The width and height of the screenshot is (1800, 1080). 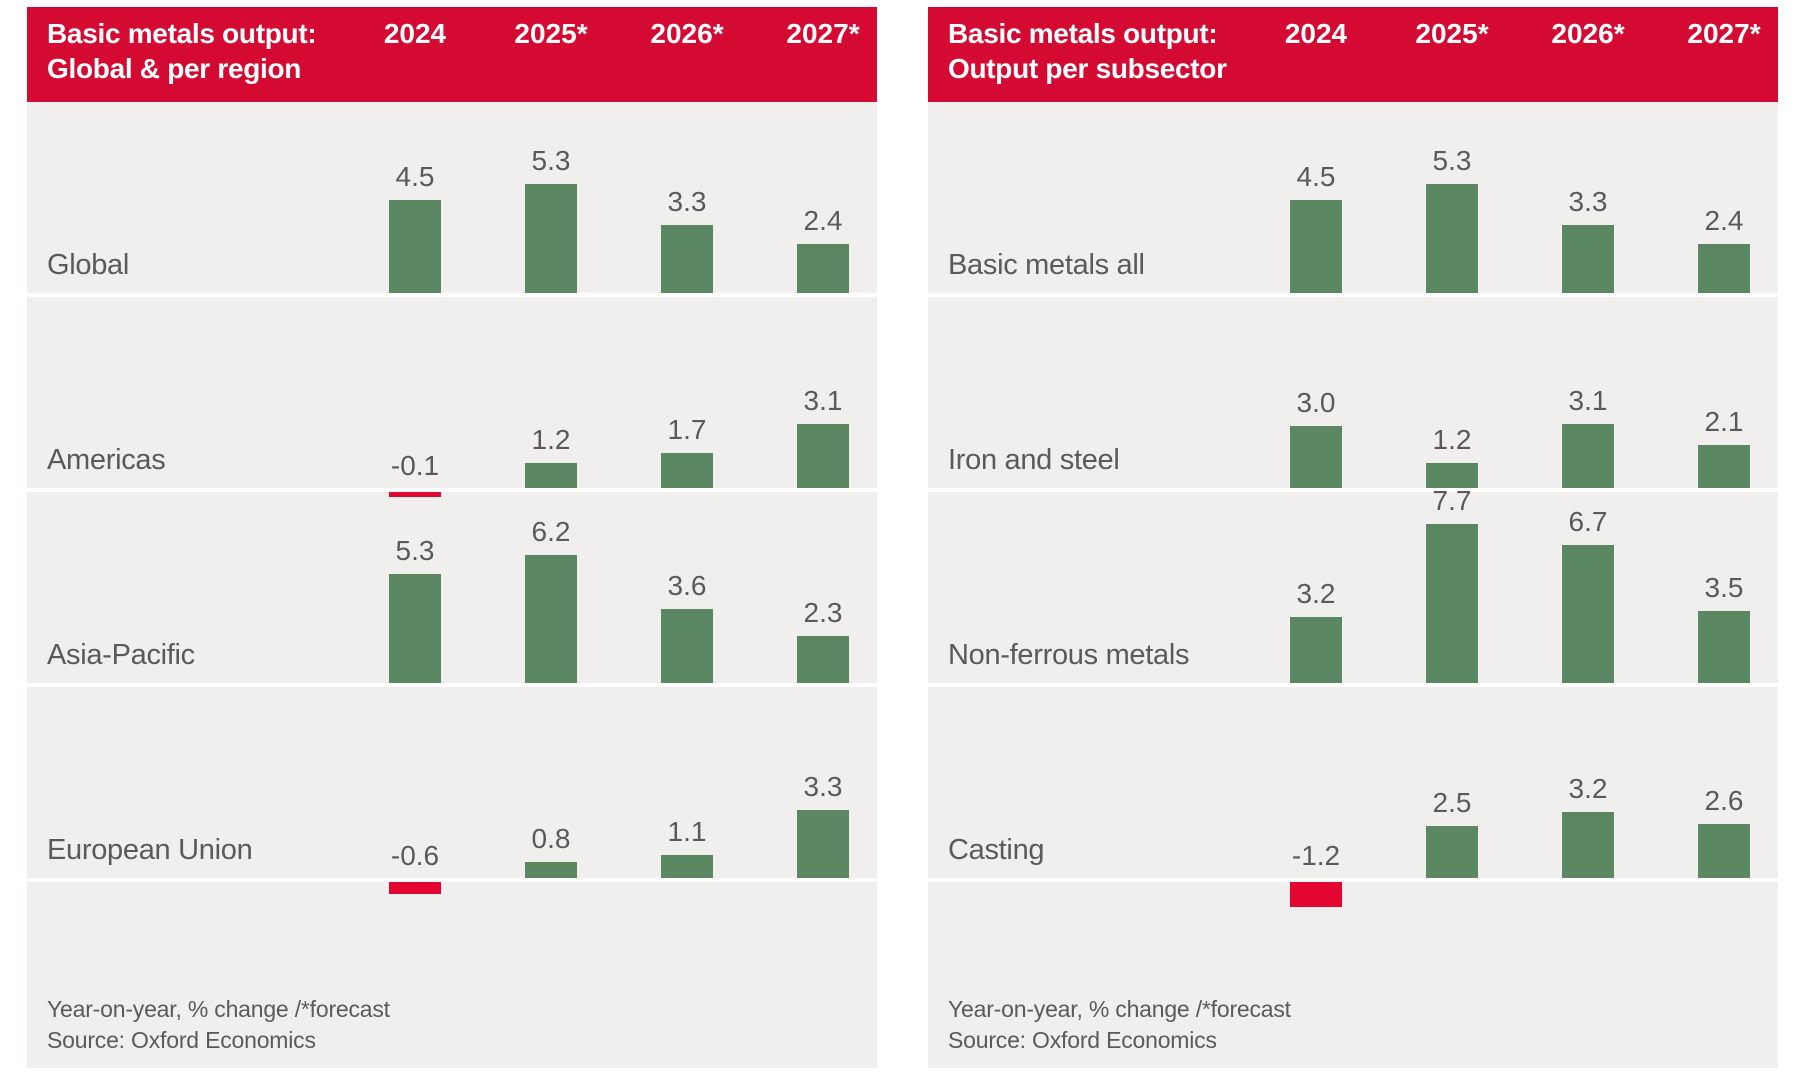 I want to click on bar-value-label: 2.6, so click(x=1724, y=800).